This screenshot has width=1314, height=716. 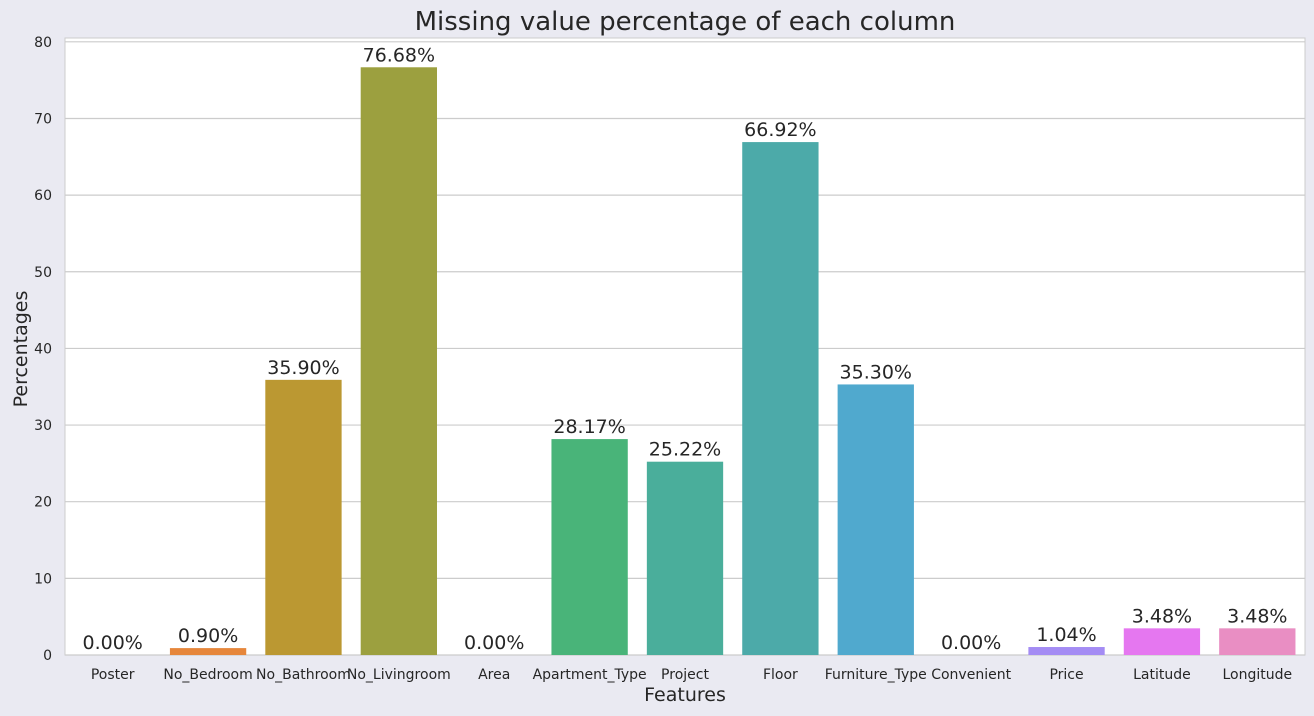 What do you see at coordinates (1257, 675) in the screenshot?
I see `x-tick-label: Longitude` at bounding box center [1257, 675].